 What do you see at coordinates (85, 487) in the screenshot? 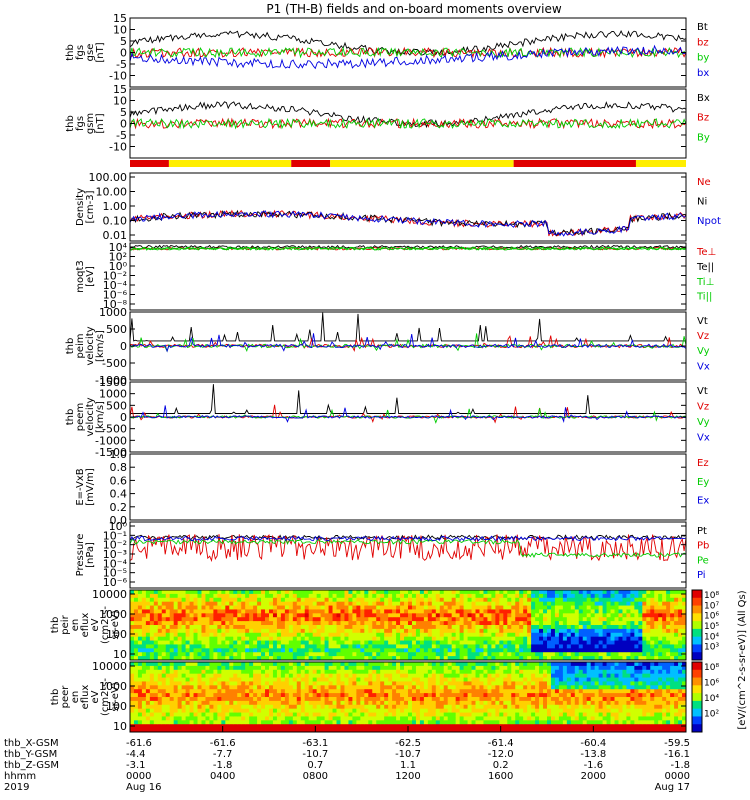
I see `y-axis-label: E=-VxB [mV/m]` at bounding box center [85, 487].